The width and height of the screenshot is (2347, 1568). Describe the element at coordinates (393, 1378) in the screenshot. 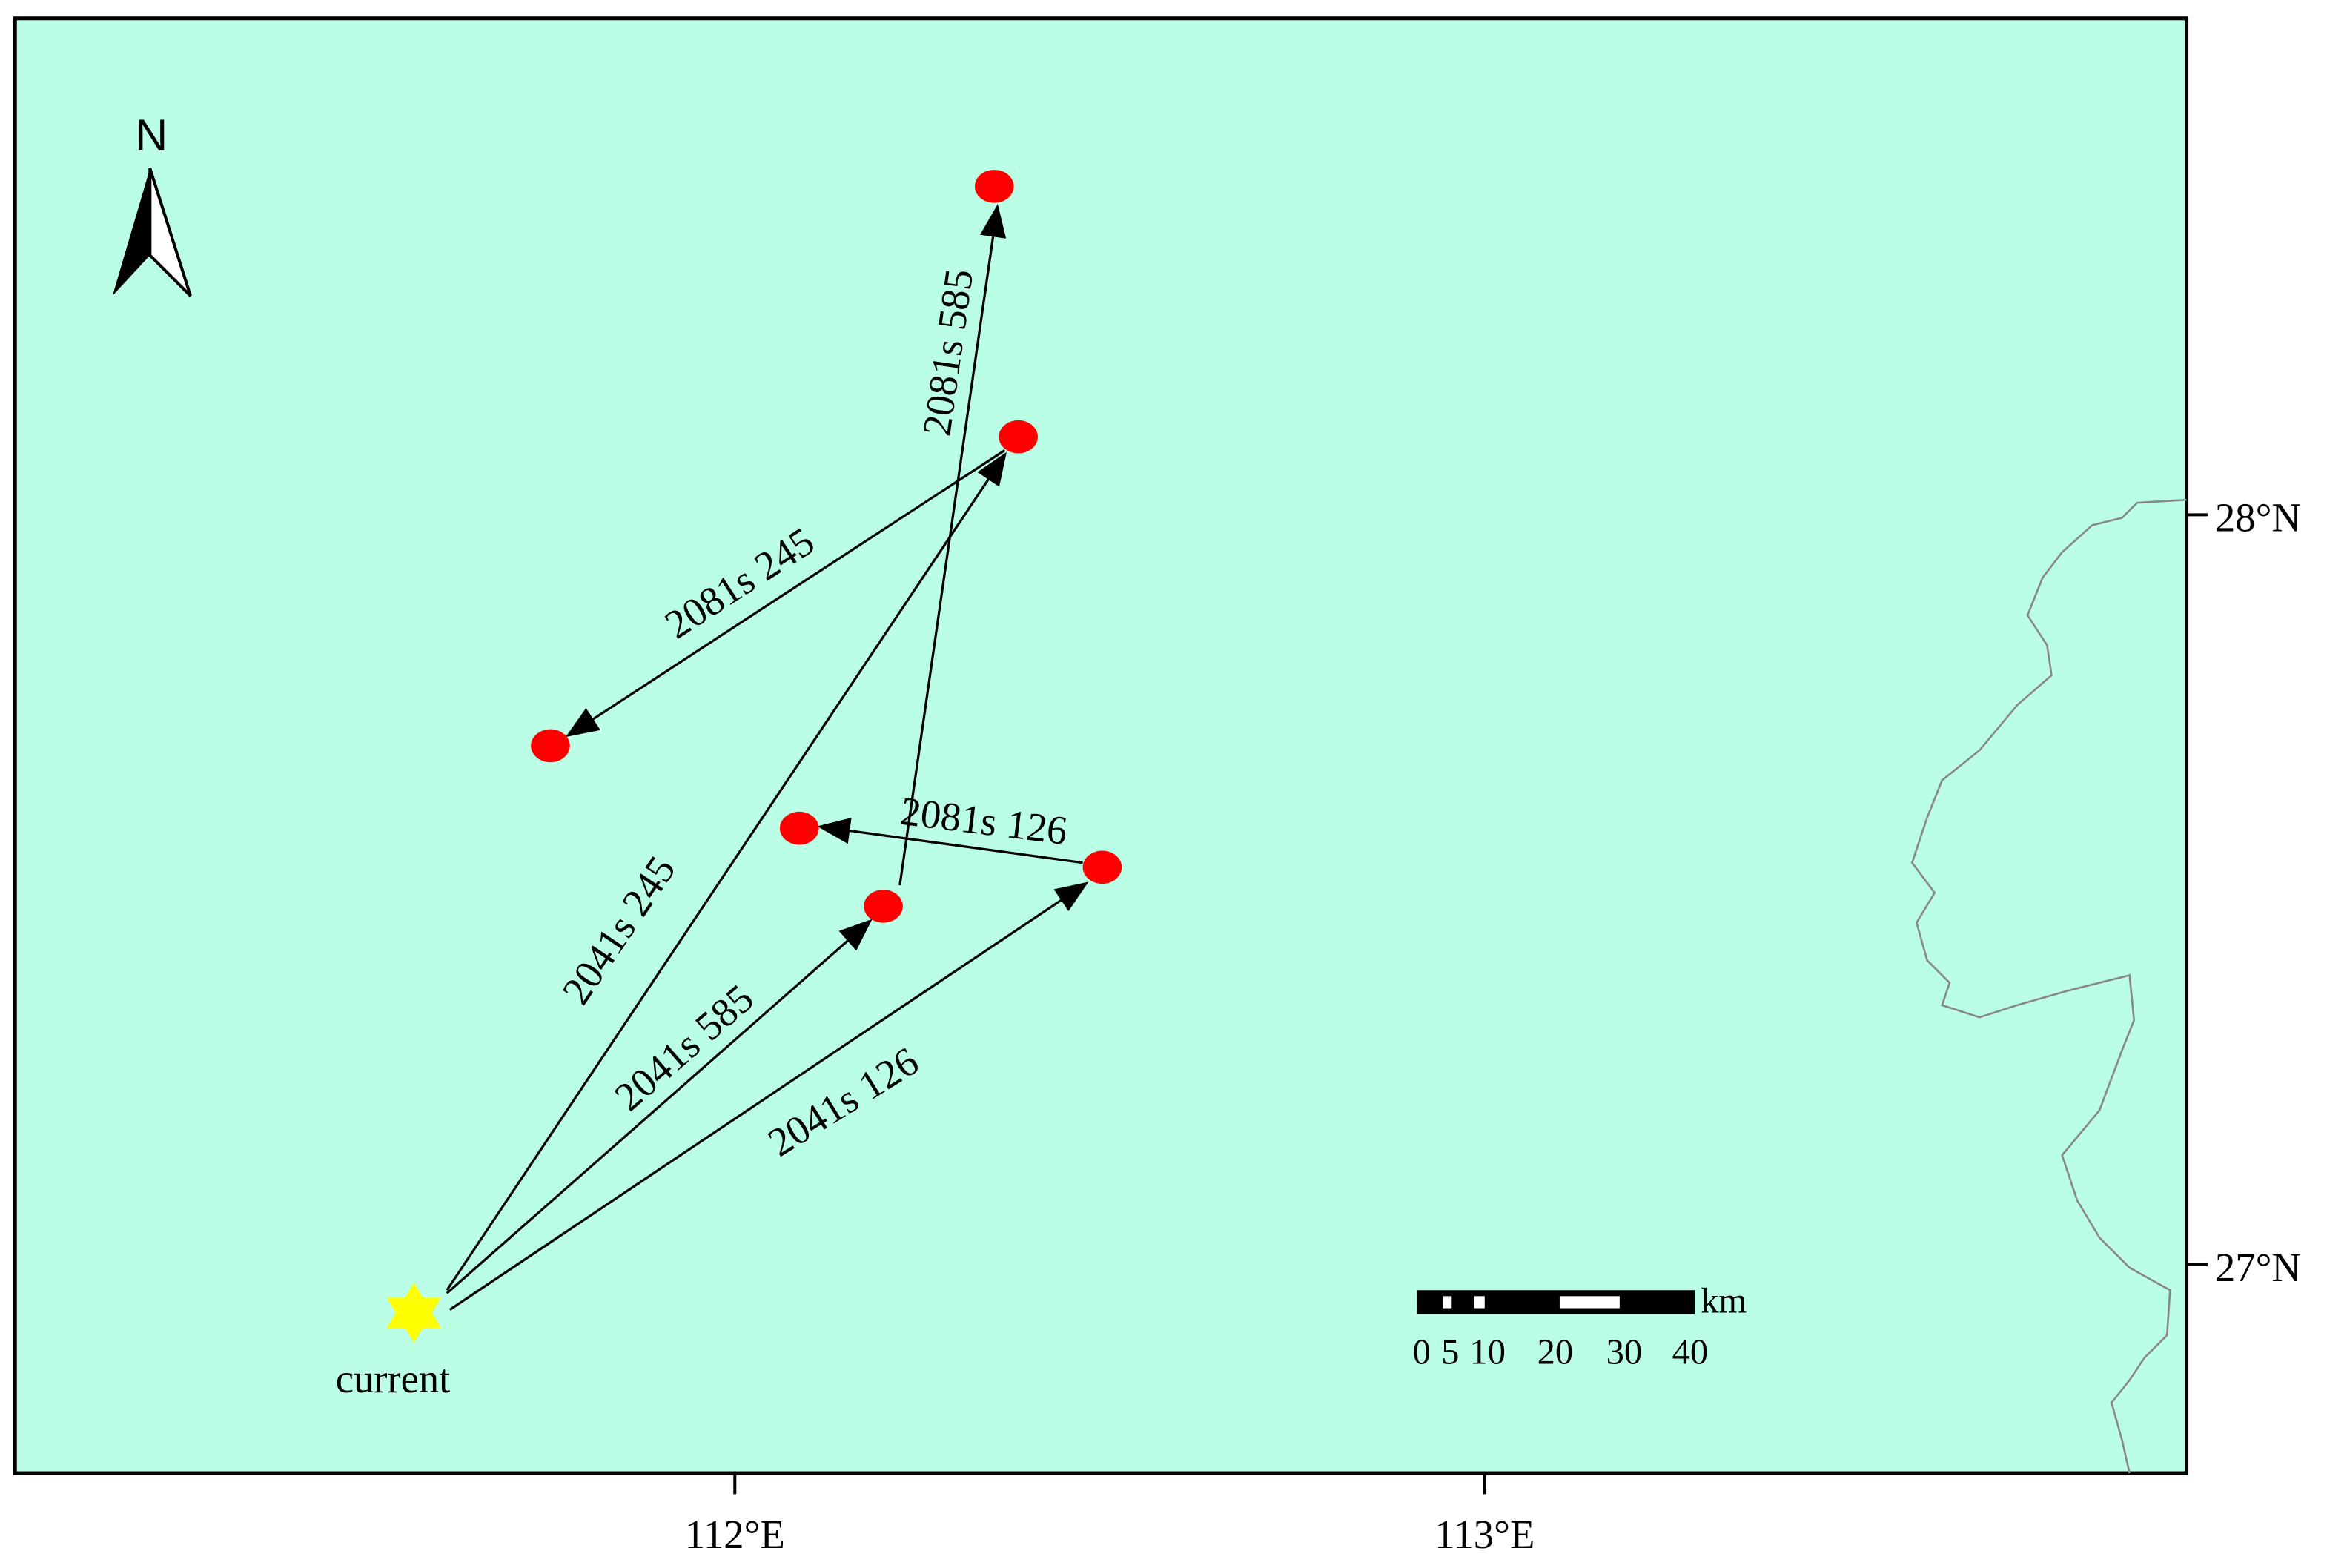

I see `origin-label: current` at that location.